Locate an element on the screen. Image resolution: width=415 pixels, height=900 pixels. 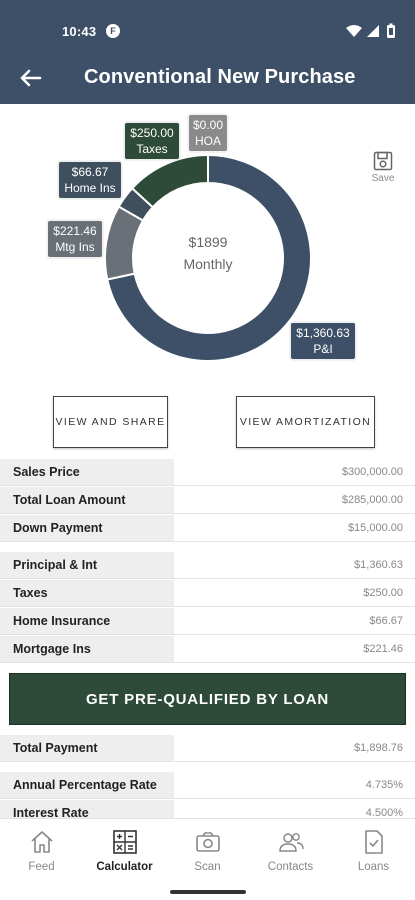
home-icon is located at coordinates (41, 842).